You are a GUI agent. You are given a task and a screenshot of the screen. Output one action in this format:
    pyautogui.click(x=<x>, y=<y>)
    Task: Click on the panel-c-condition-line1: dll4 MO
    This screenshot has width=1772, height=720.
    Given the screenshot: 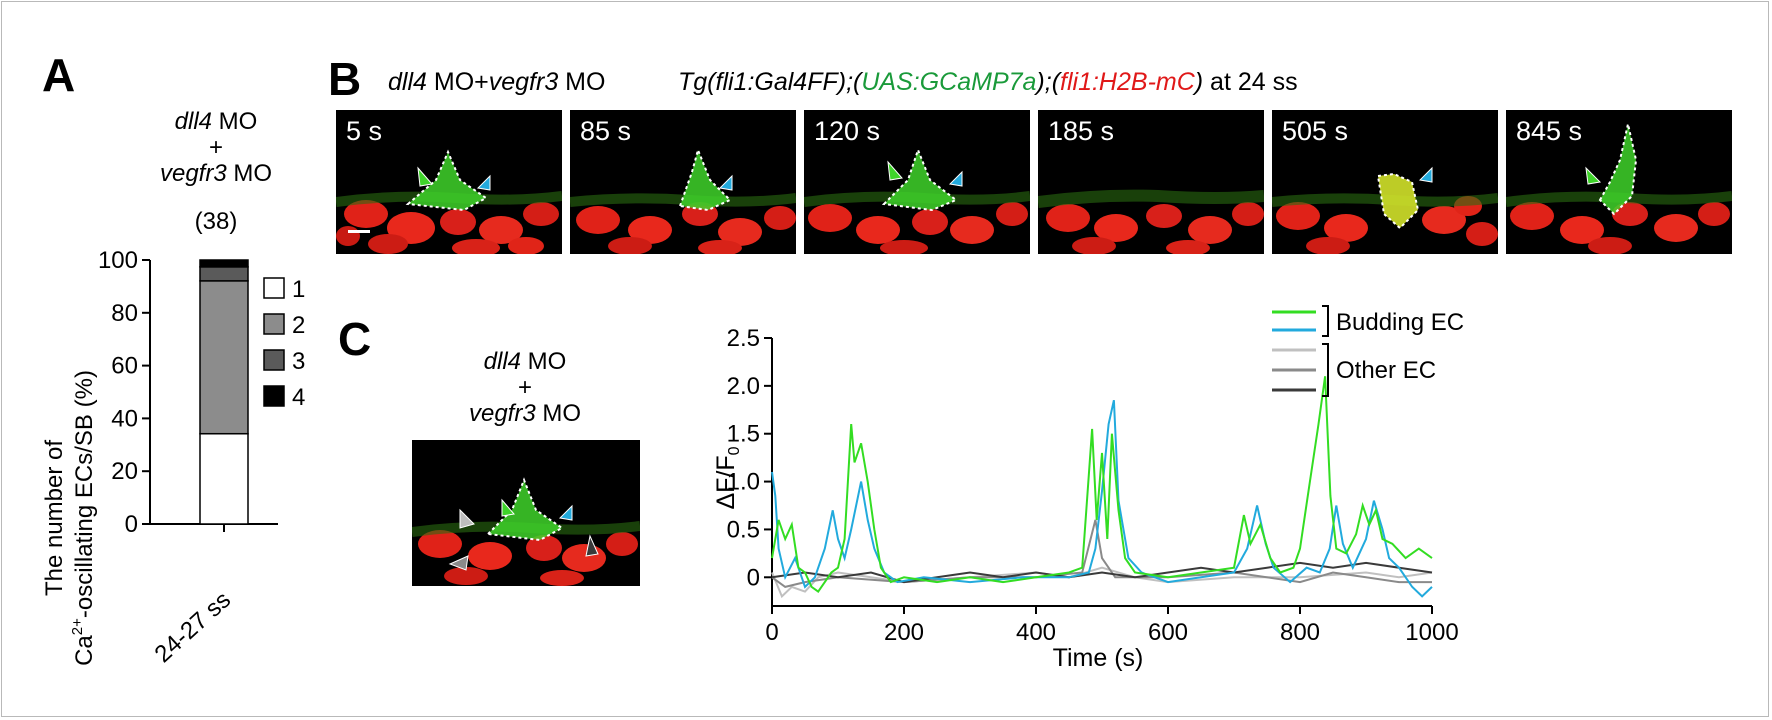 What is the action you would take?
    pyautogui.click(x=525, y=361)
    